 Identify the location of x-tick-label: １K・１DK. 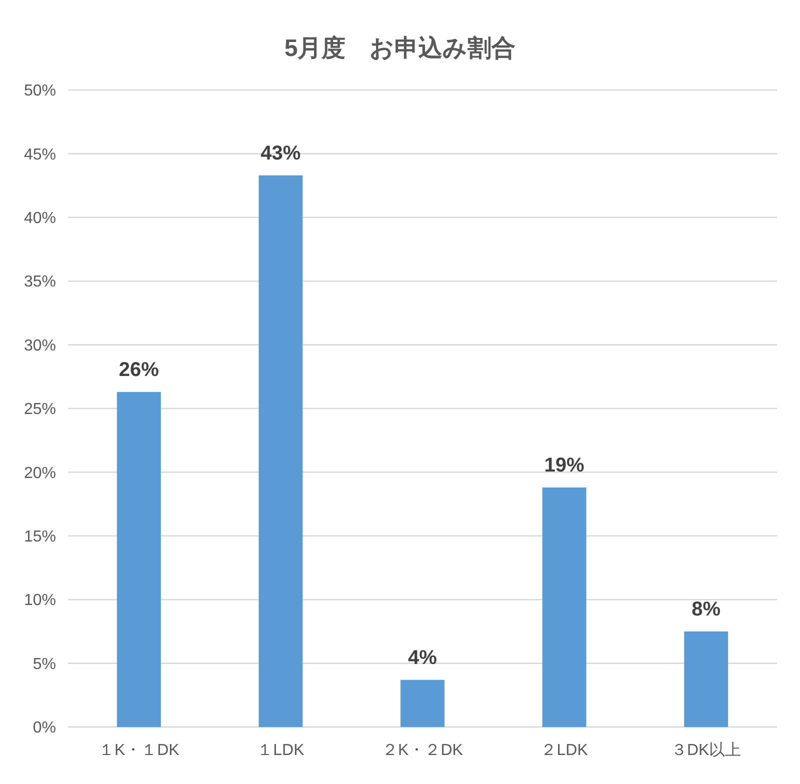
(139, 750).